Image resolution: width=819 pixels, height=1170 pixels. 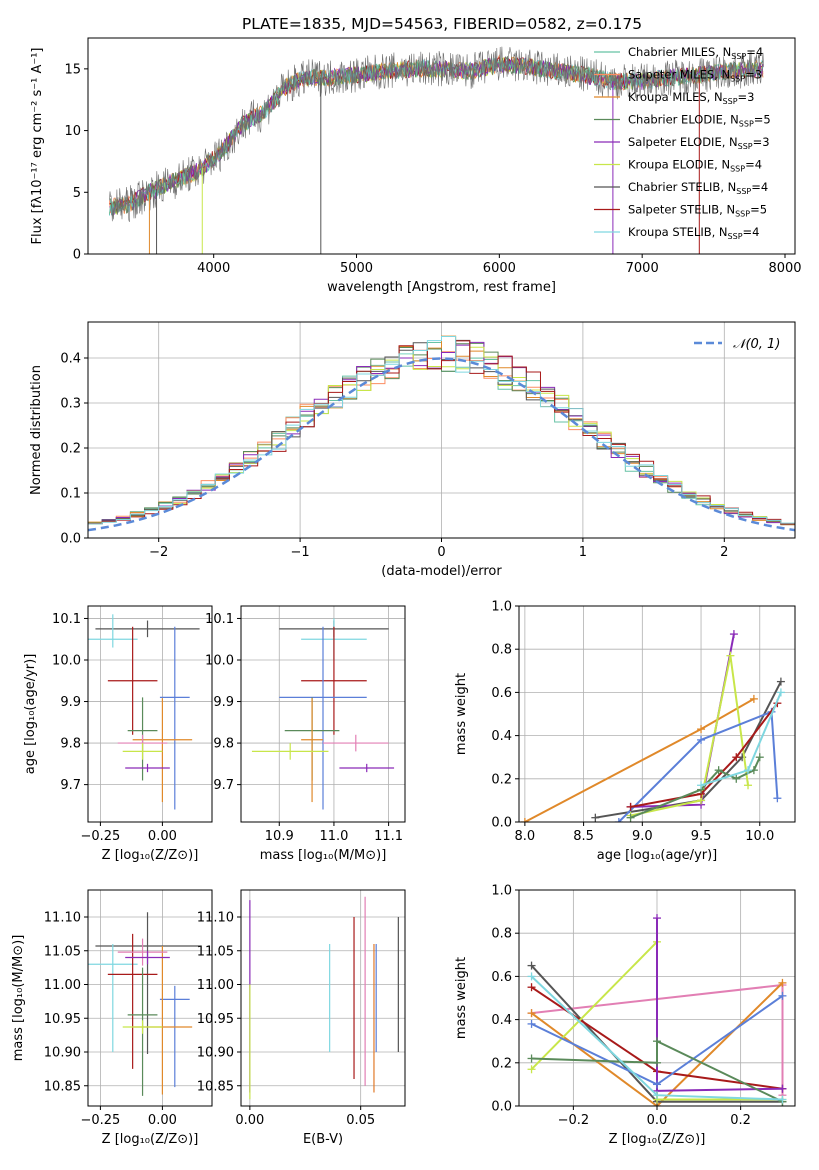 I want to click on x-tick-label: 5000, so click(x=356, y=268).